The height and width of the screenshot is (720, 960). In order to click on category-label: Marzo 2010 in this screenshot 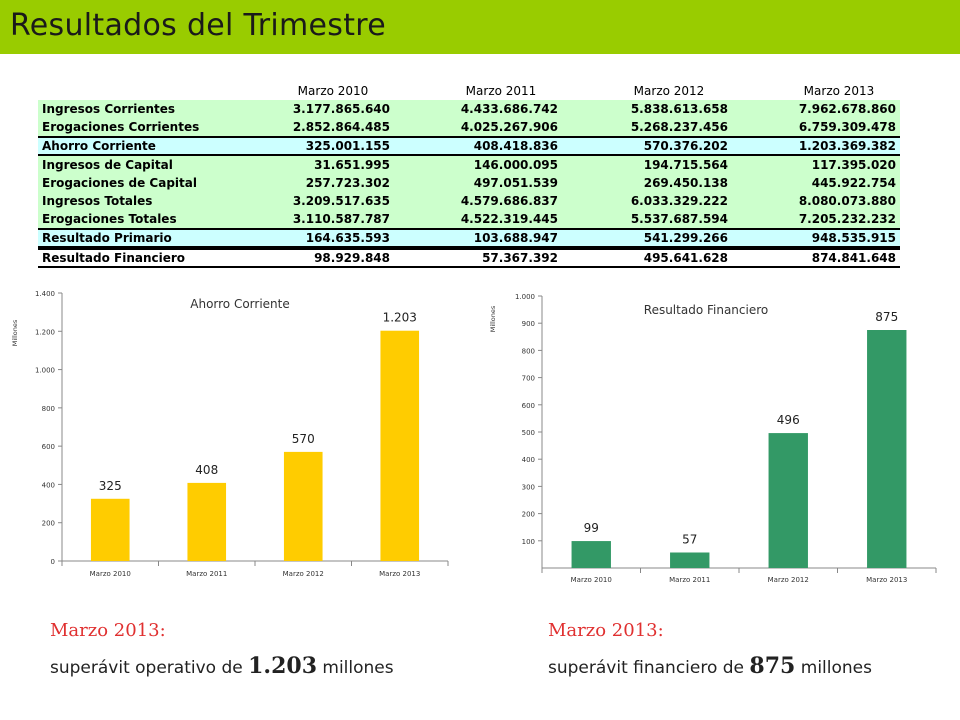, I will do `click(110, 574)`.